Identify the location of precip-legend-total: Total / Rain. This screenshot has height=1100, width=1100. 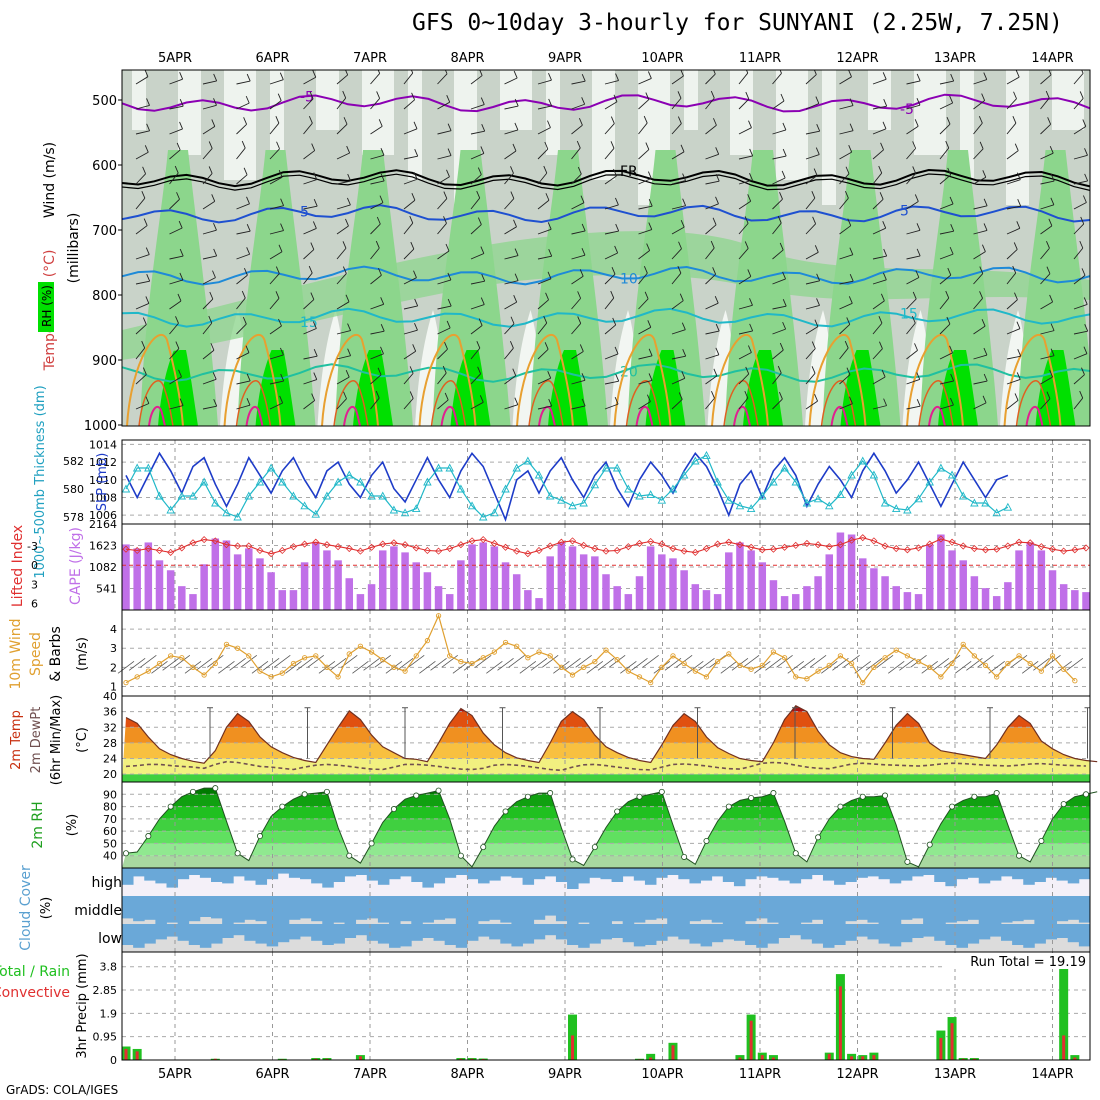
(35, 972).